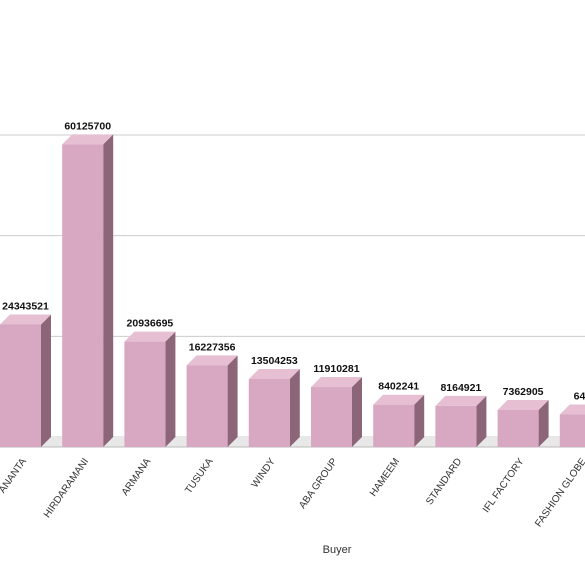 The image size is (585, 585). Describe the element at coordinates (398, 387) in the screenshot. I see `data-label: 8402241` at that location.